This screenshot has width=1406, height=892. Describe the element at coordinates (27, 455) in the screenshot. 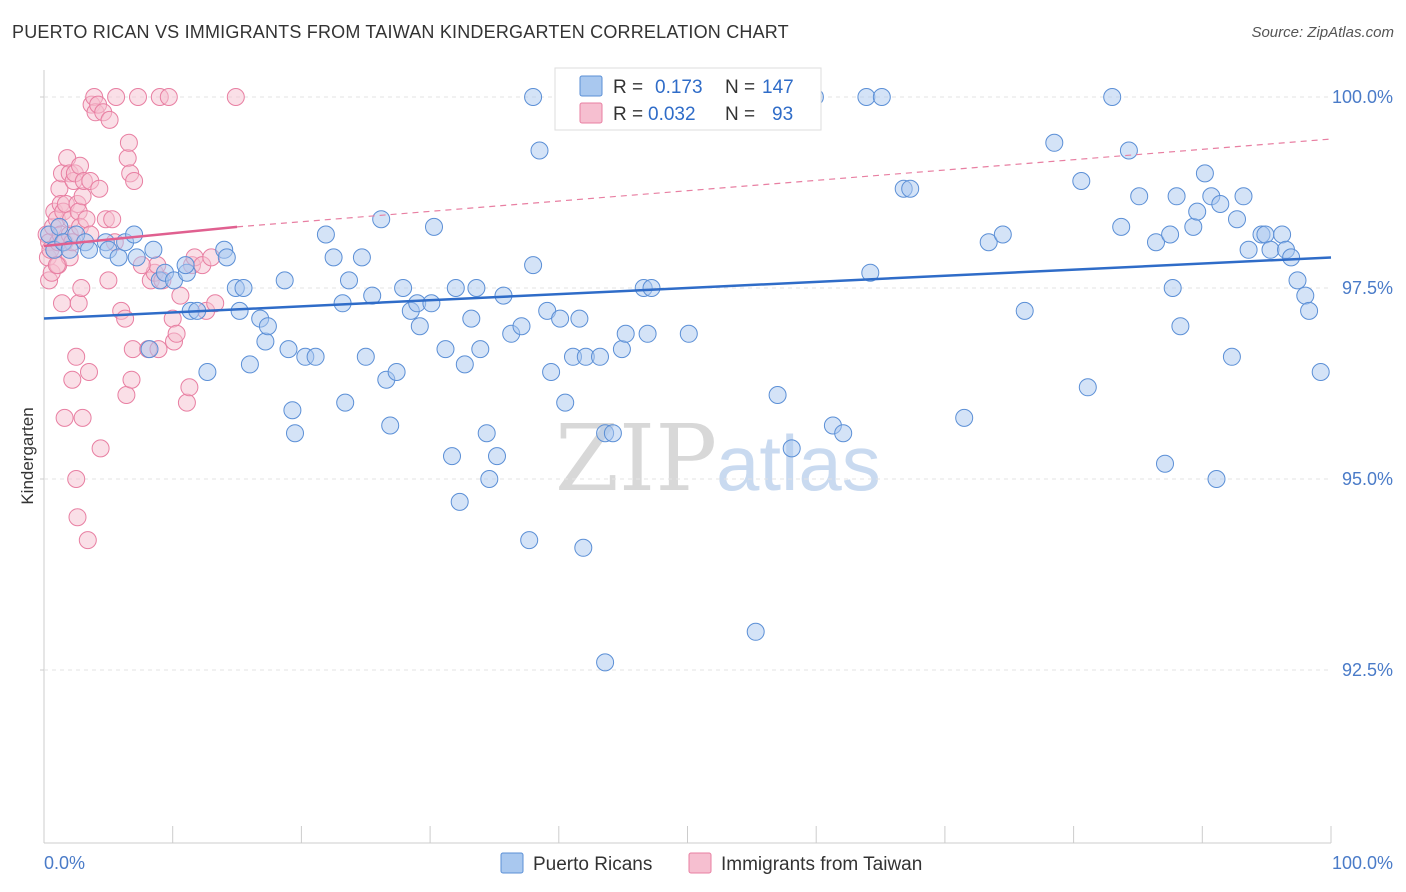

I see `y-axis-label: Kindergarten` at that location.